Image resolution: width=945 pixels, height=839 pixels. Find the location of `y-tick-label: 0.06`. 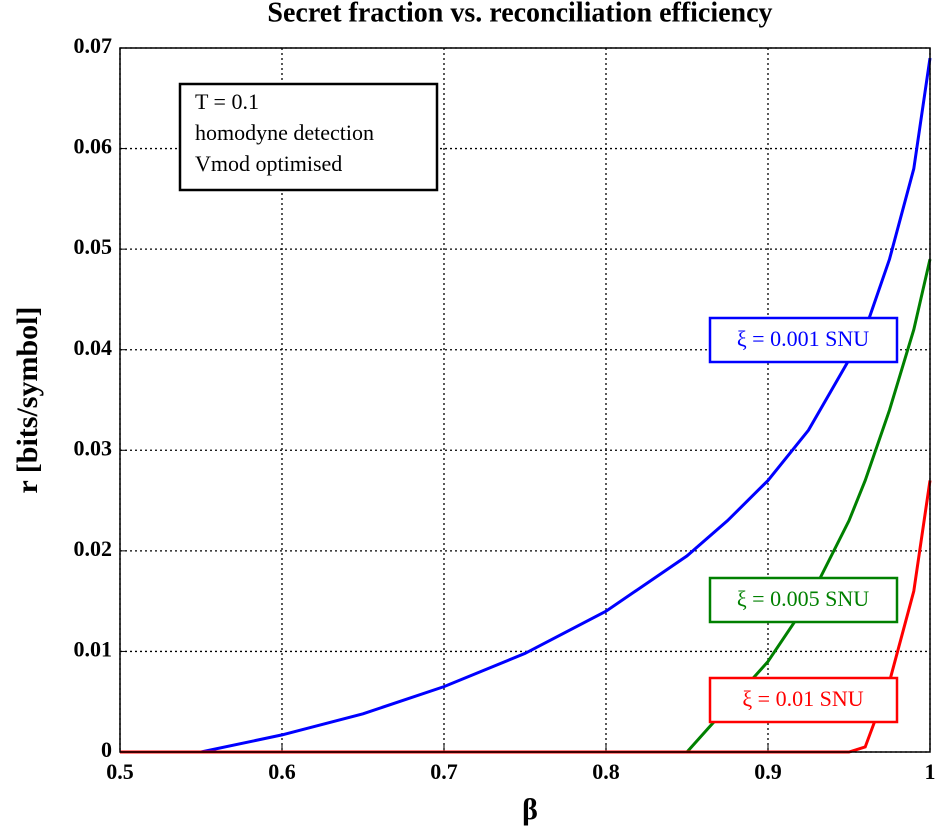

y-tick-label: 0.06 is located at coordinates (93, 146).